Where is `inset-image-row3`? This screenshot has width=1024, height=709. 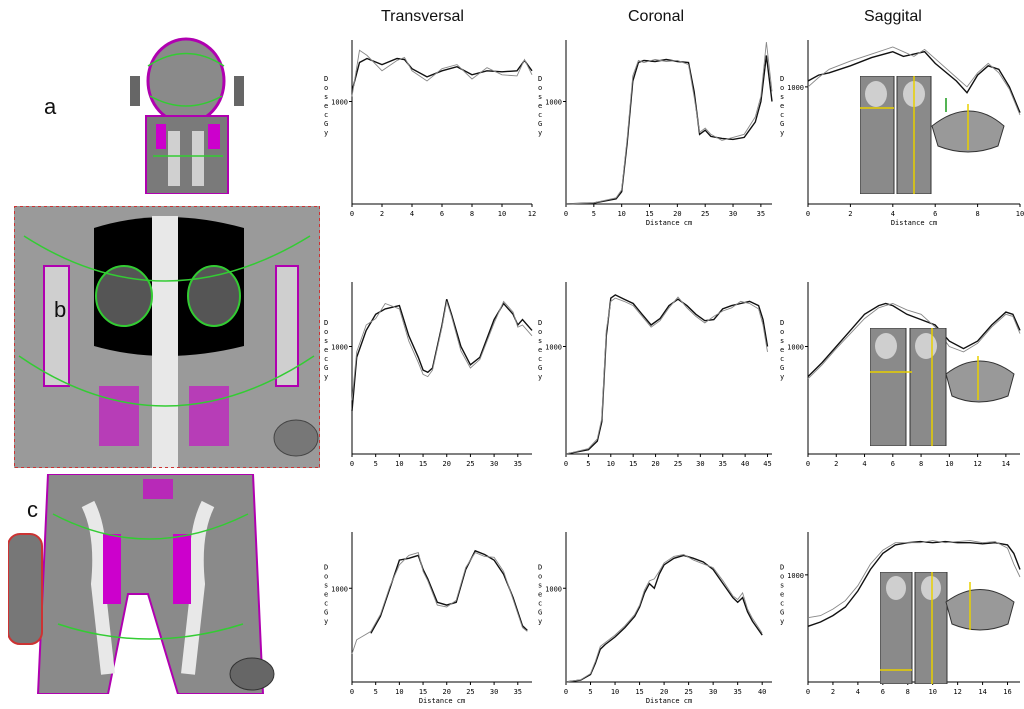
inset-image-row3 is located at coordinates (948, 628).